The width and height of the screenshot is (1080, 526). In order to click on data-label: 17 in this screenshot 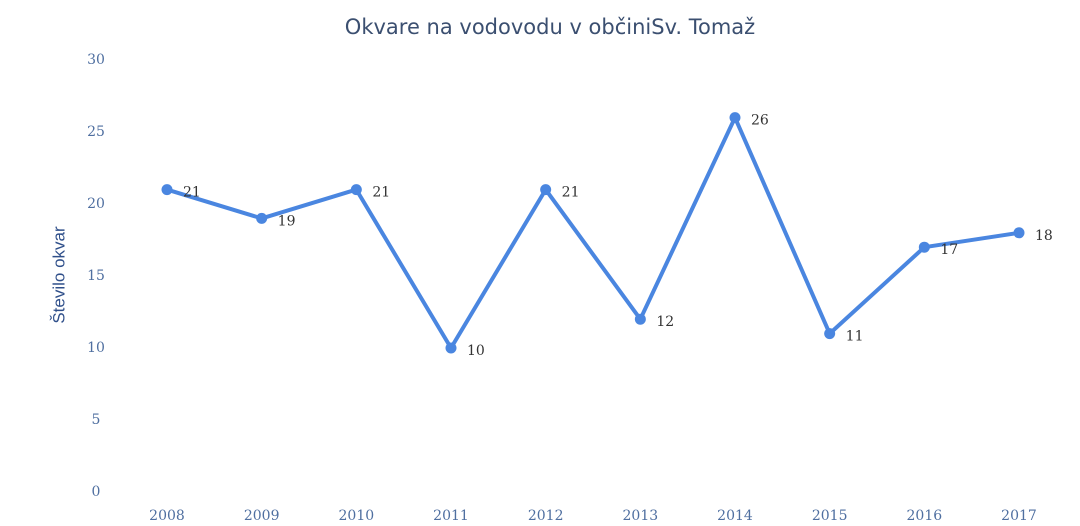, I will do `click(949, 250)`.